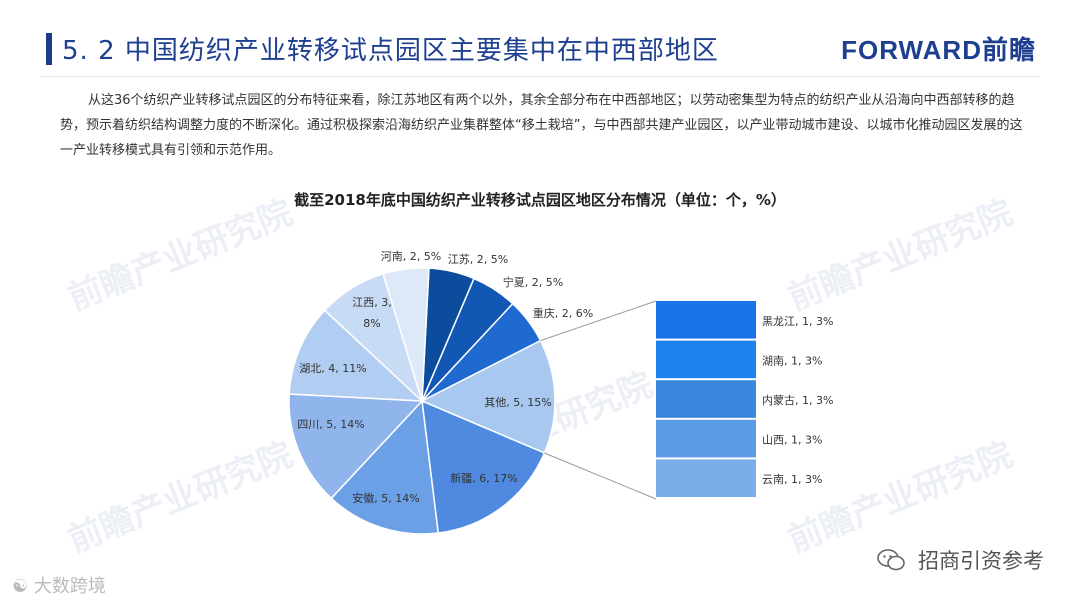  What do you see at coordinates (517, 402) in the screenshot?
I see `pie-label-其他: 其他, 5, 15%` at bounding box center [517, 402].